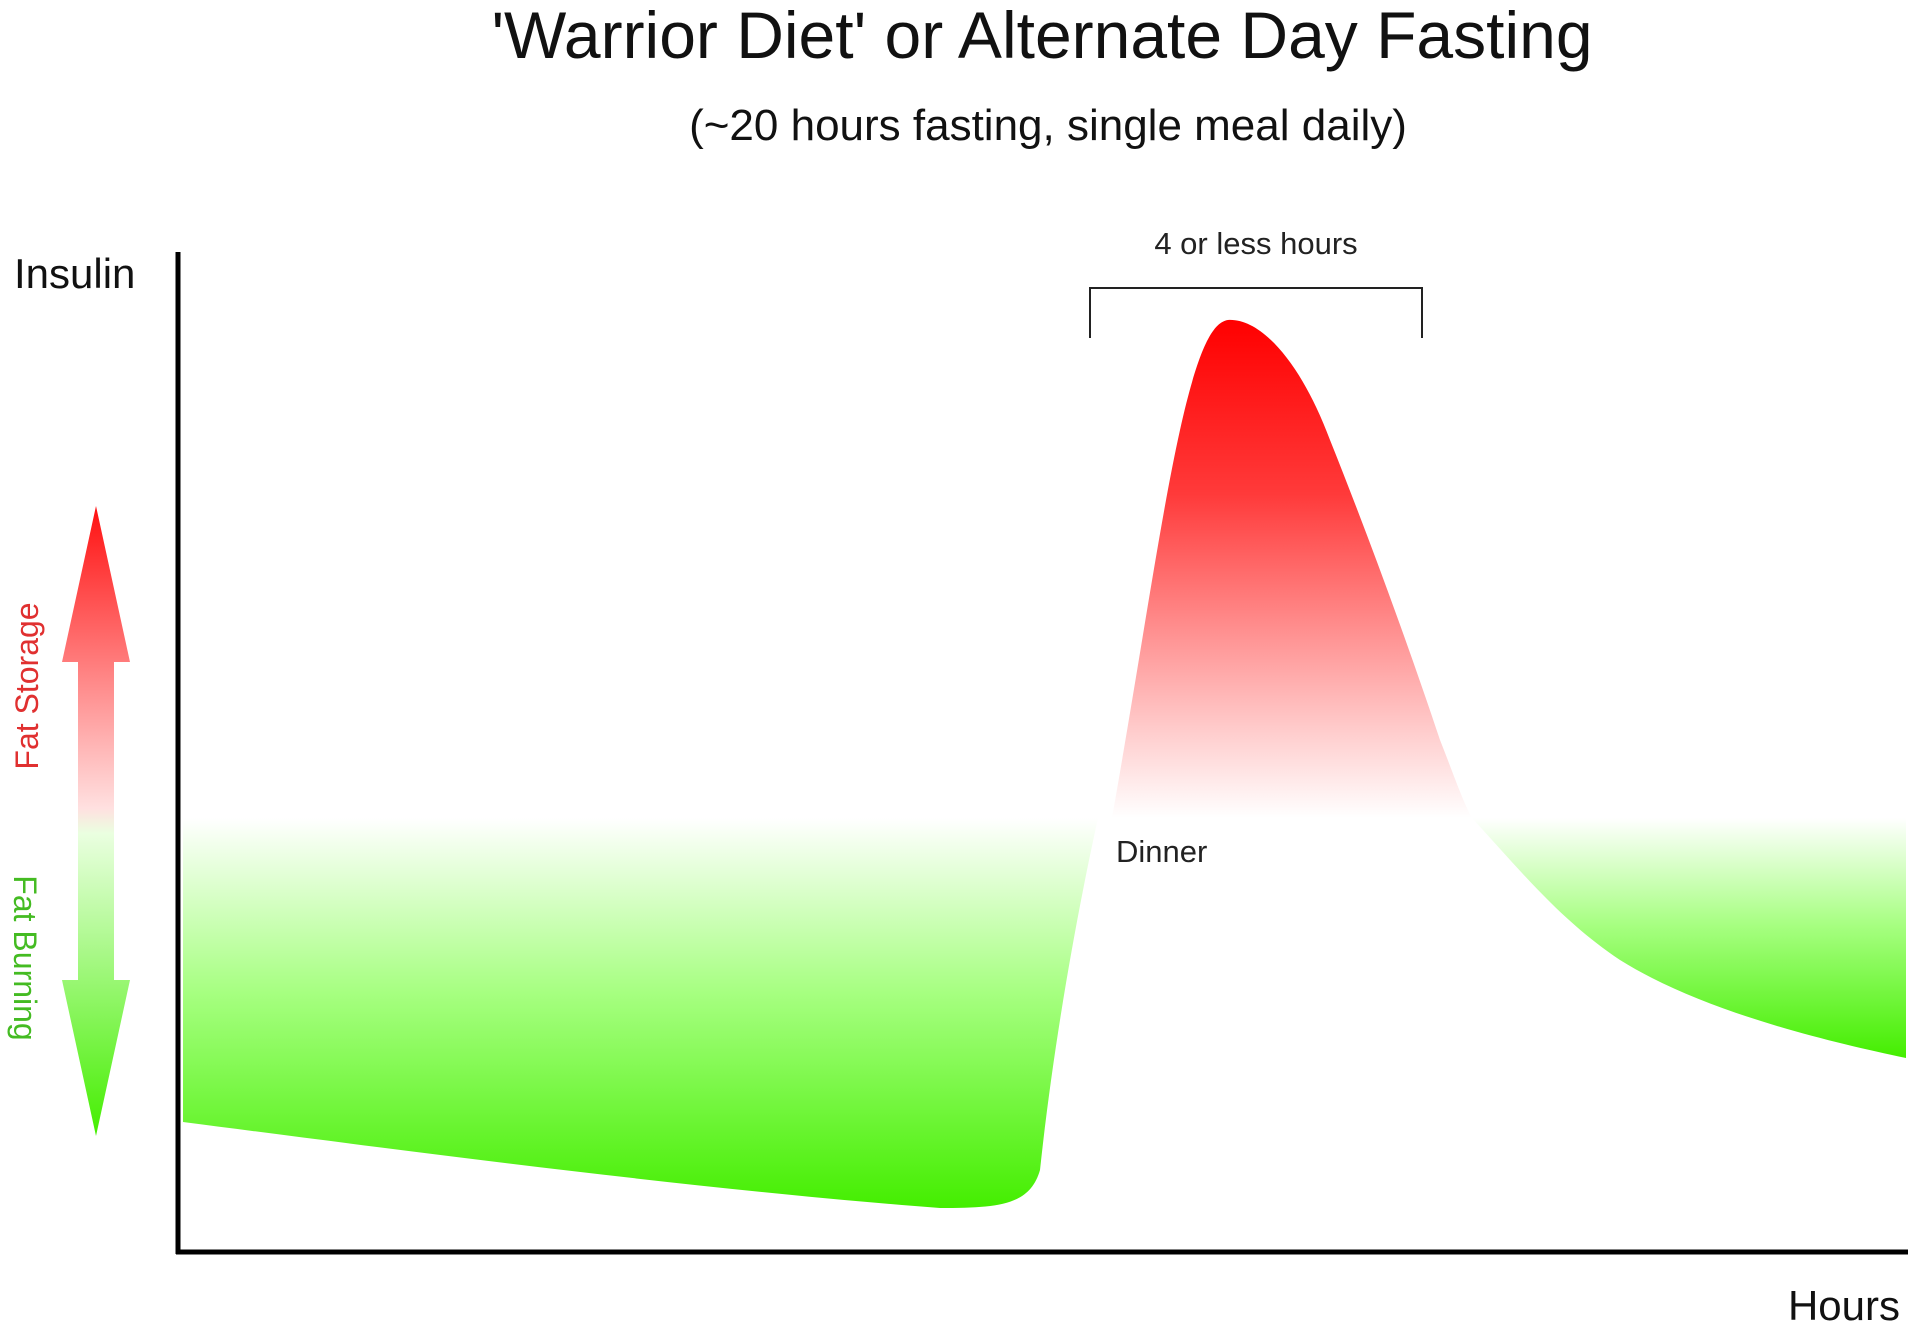 This screenshot has width=1920, height=1343. I want to click on fat-storage-peak, so click(1292, 568).